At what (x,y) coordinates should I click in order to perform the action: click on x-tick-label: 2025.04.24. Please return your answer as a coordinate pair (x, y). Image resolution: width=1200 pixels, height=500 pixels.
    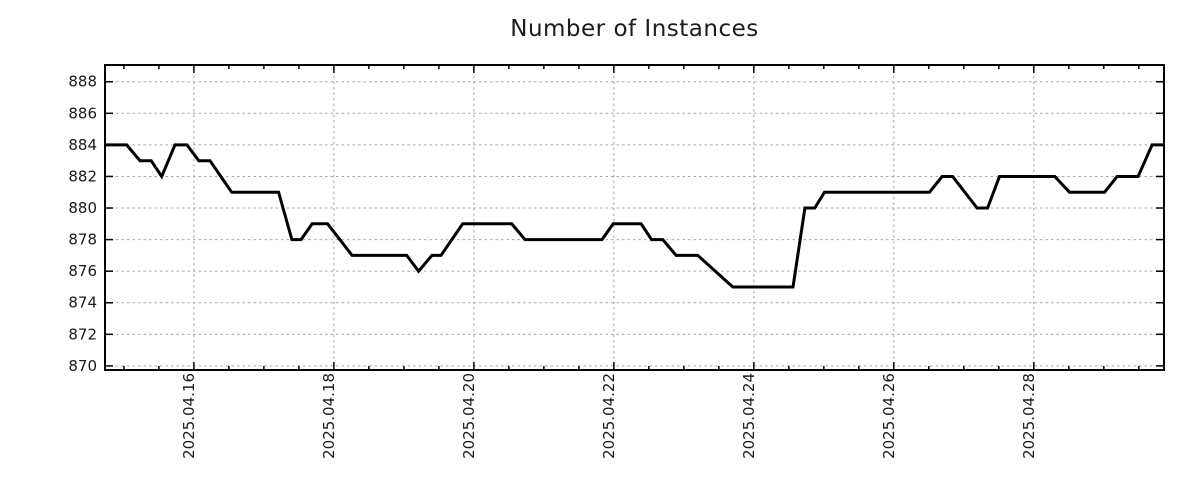
    Looking at the image, I should click on (749, 416).